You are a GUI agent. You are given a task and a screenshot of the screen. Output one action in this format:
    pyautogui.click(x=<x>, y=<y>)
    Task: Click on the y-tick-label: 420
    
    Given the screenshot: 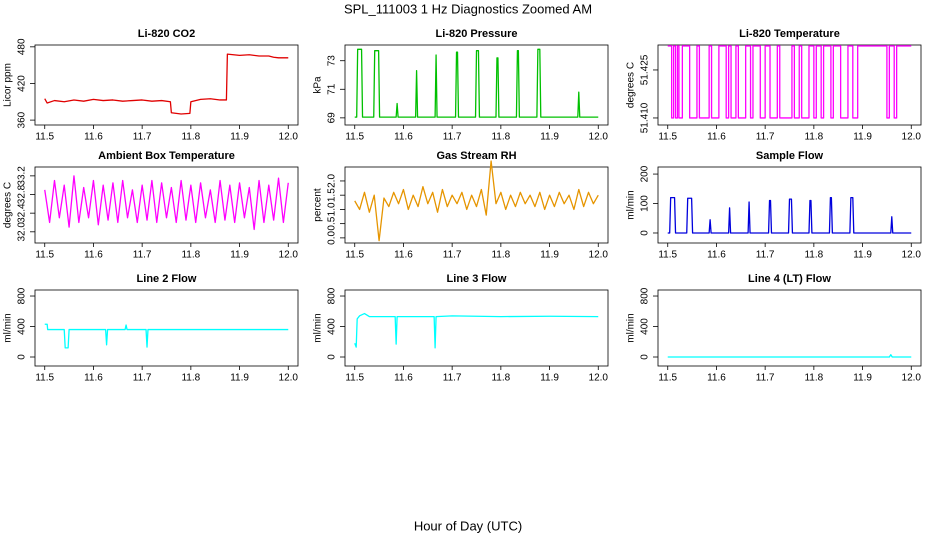 What is the action you would take?
    pyautogui.click(x=22, y=83)
    